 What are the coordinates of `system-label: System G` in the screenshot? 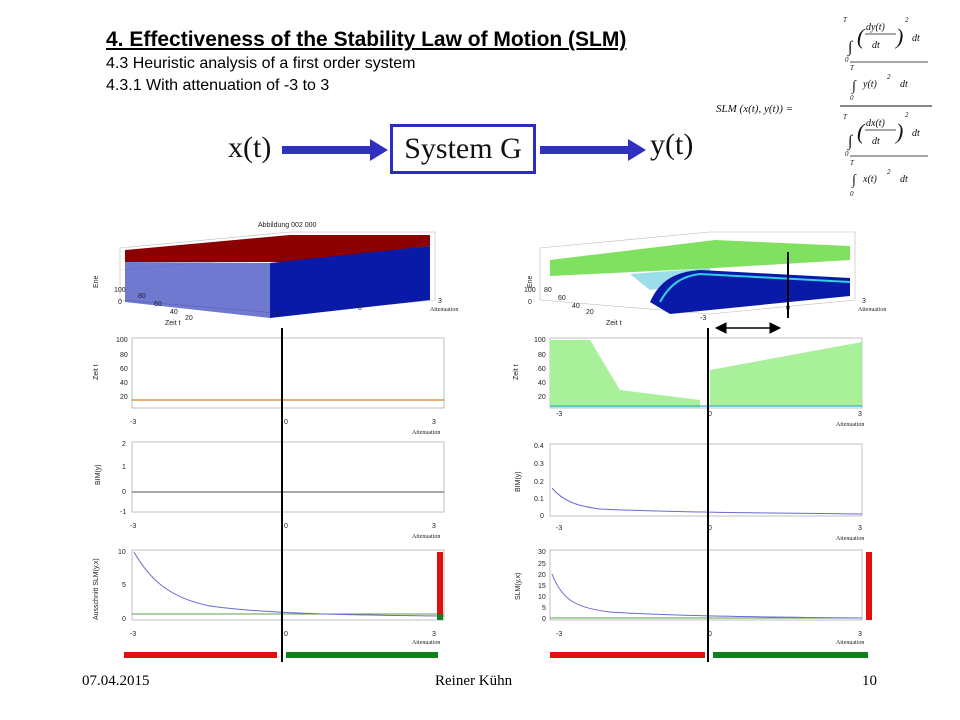 It's located at (463, 148).